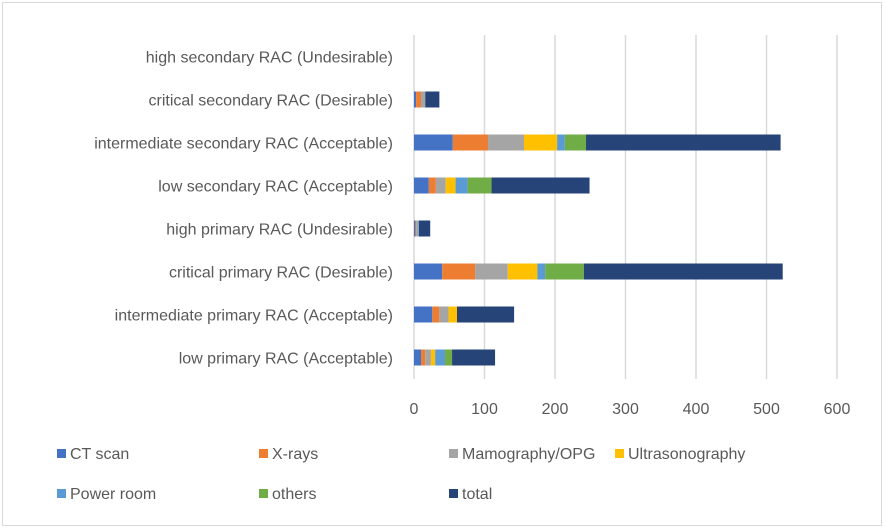 The image size is (886, 530). What do you see at coordinates (528, 454) in the screenshot?
I see `legend-label: Mamography/OPG` at bounding box center [528, 454].